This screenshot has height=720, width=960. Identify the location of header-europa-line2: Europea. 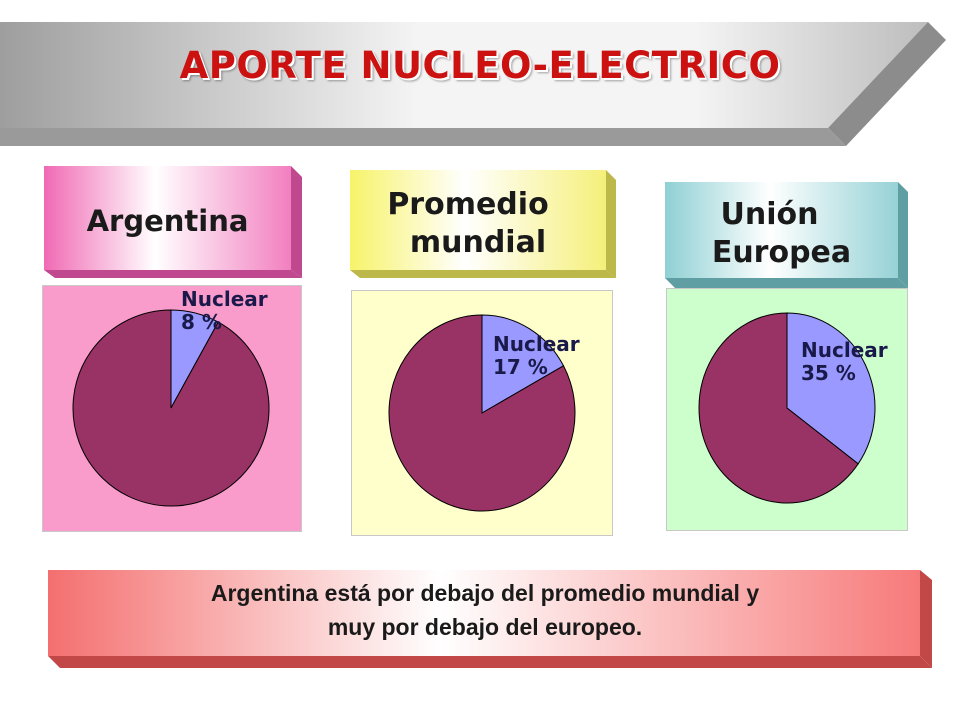
(781, 252).